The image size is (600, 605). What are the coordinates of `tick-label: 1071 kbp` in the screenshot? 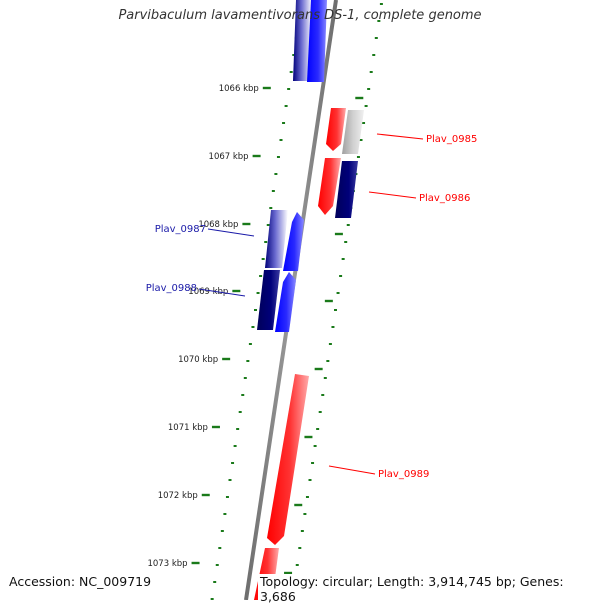 It's located at (188, 428).